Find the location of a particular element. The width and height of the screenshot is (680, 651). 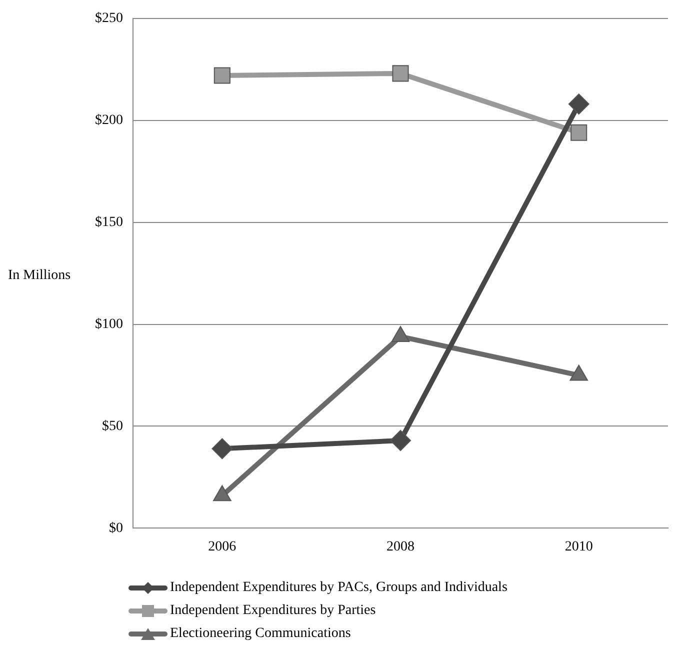

legend-label: Independent Expenditures by PACs, Groups and Individuals is located at coordinates (339, 588).